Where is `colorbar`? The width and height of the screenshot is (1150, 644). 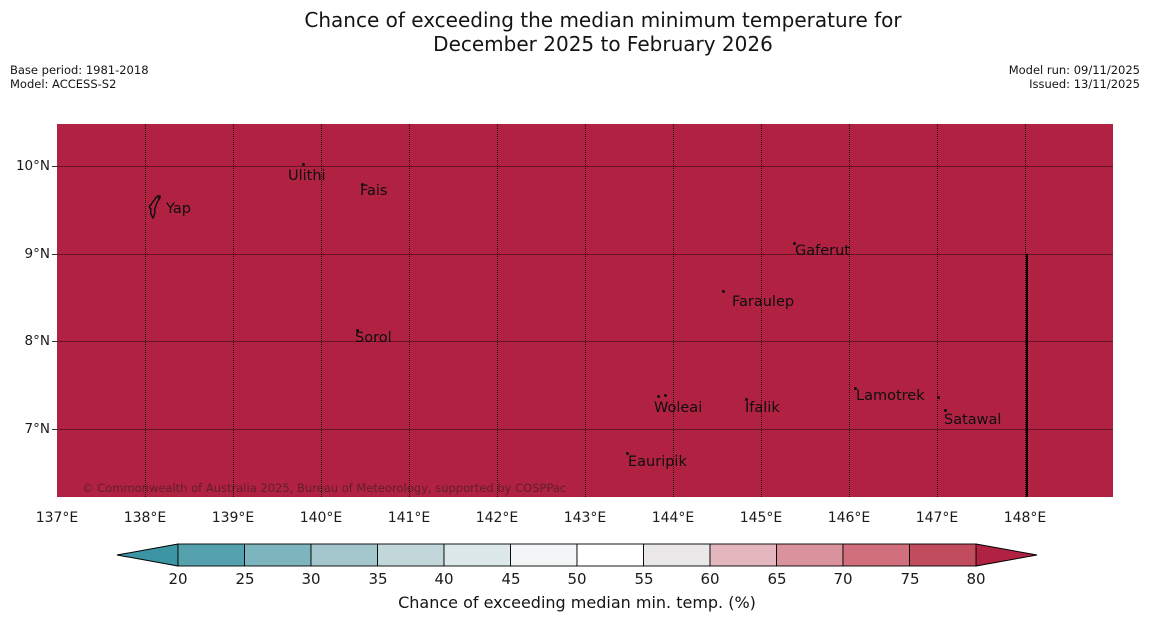 colorbar is located at coordinates (577, 555).